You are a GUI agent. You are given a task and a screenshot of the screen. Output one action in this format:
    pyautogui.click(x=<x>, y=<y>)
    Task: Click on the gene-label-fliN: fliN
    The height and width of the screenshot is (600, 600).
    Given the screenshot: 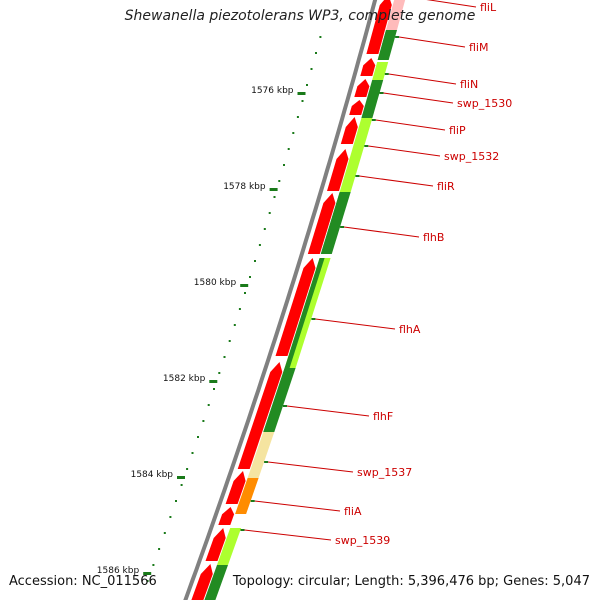 What is the action you would take?
    pyautogui.click(x=469, y=84)
    